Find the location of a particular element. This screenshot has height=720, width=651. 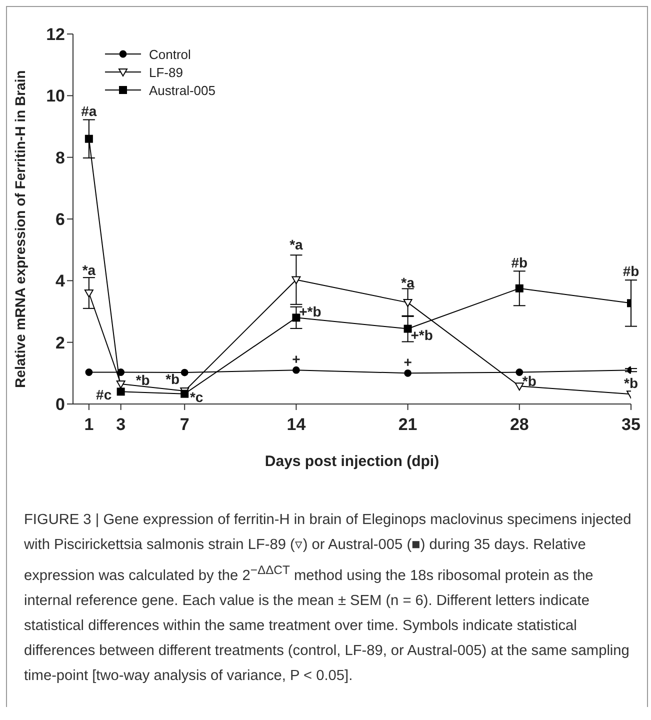

x-tick-label: 7 is located at coordinates (185, 424).